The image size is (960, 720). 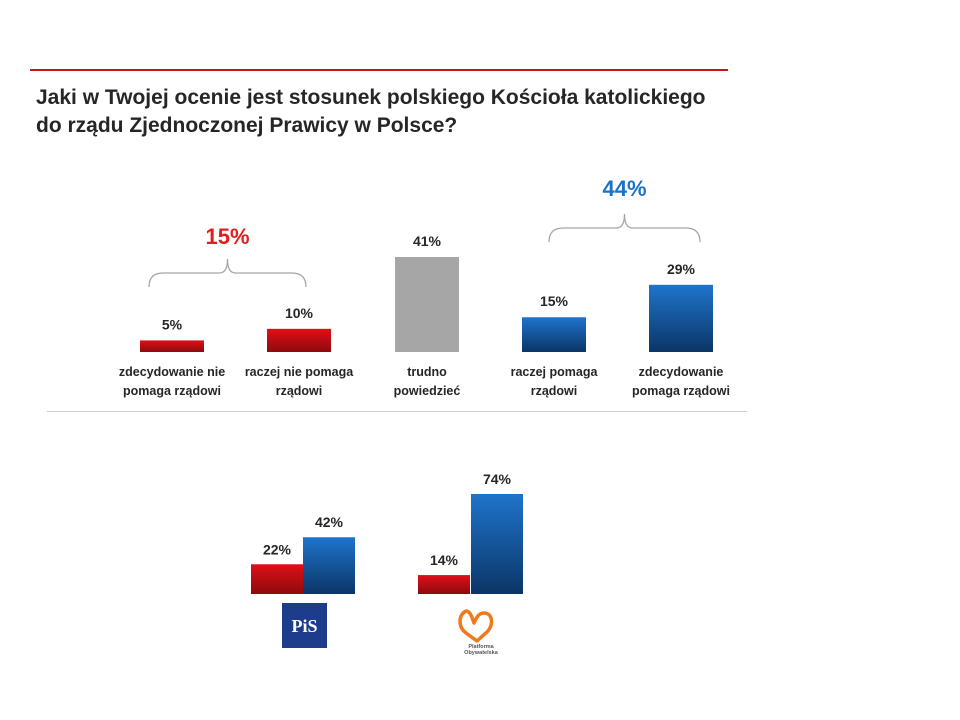 I want to click on po-logo-text: Platforma Obywatelska, so click(x=481, y=650).